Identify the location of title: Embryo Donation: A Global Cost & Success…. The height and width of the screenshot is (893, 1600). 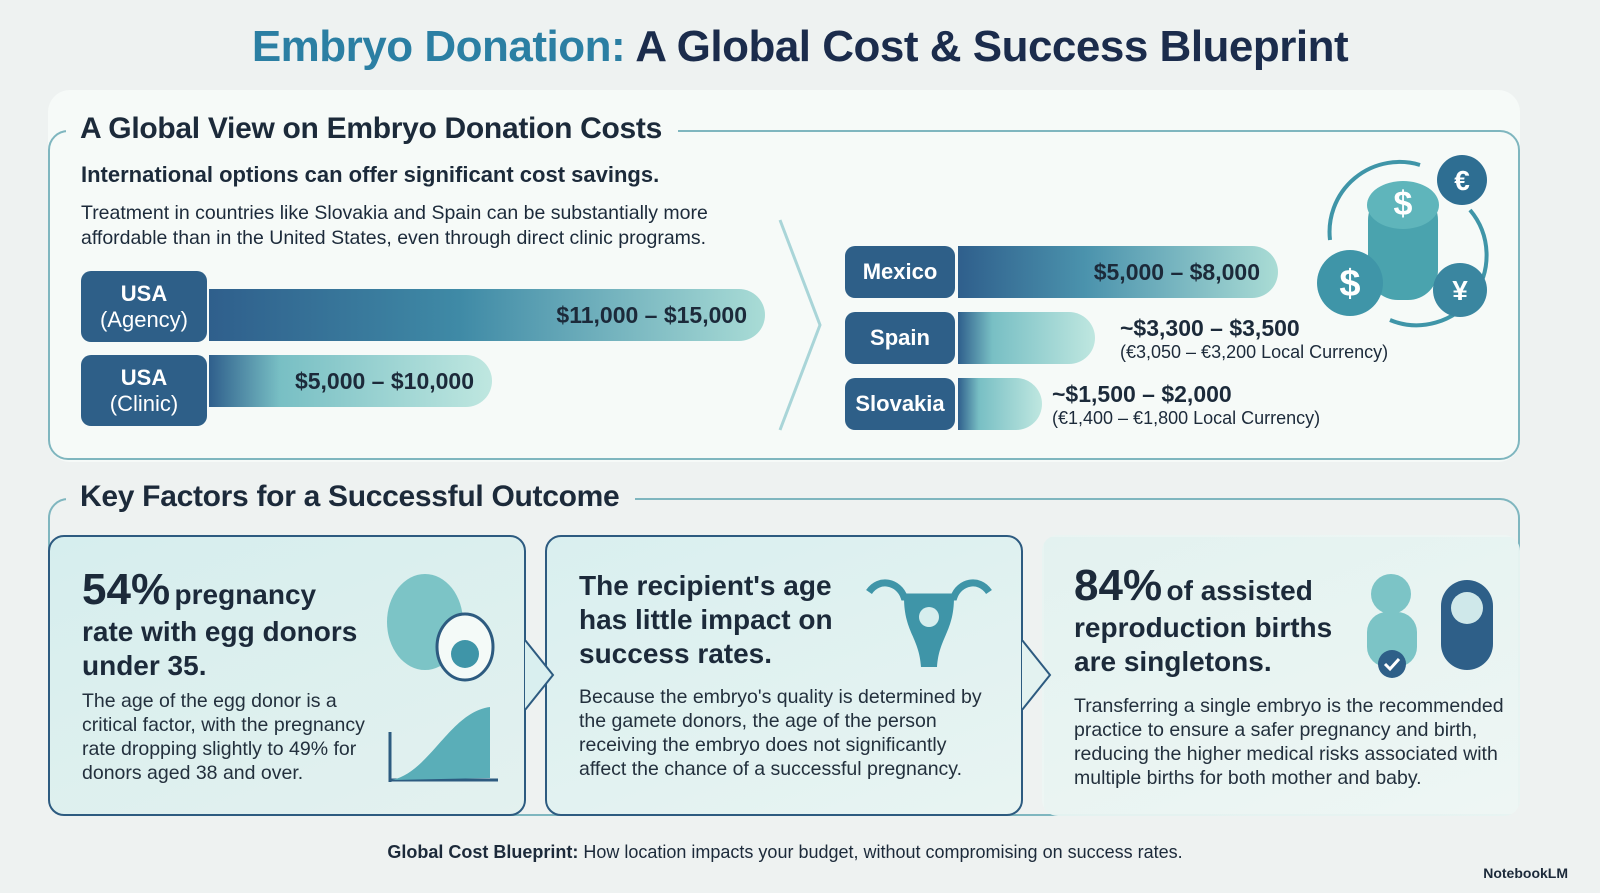
(800, 47).